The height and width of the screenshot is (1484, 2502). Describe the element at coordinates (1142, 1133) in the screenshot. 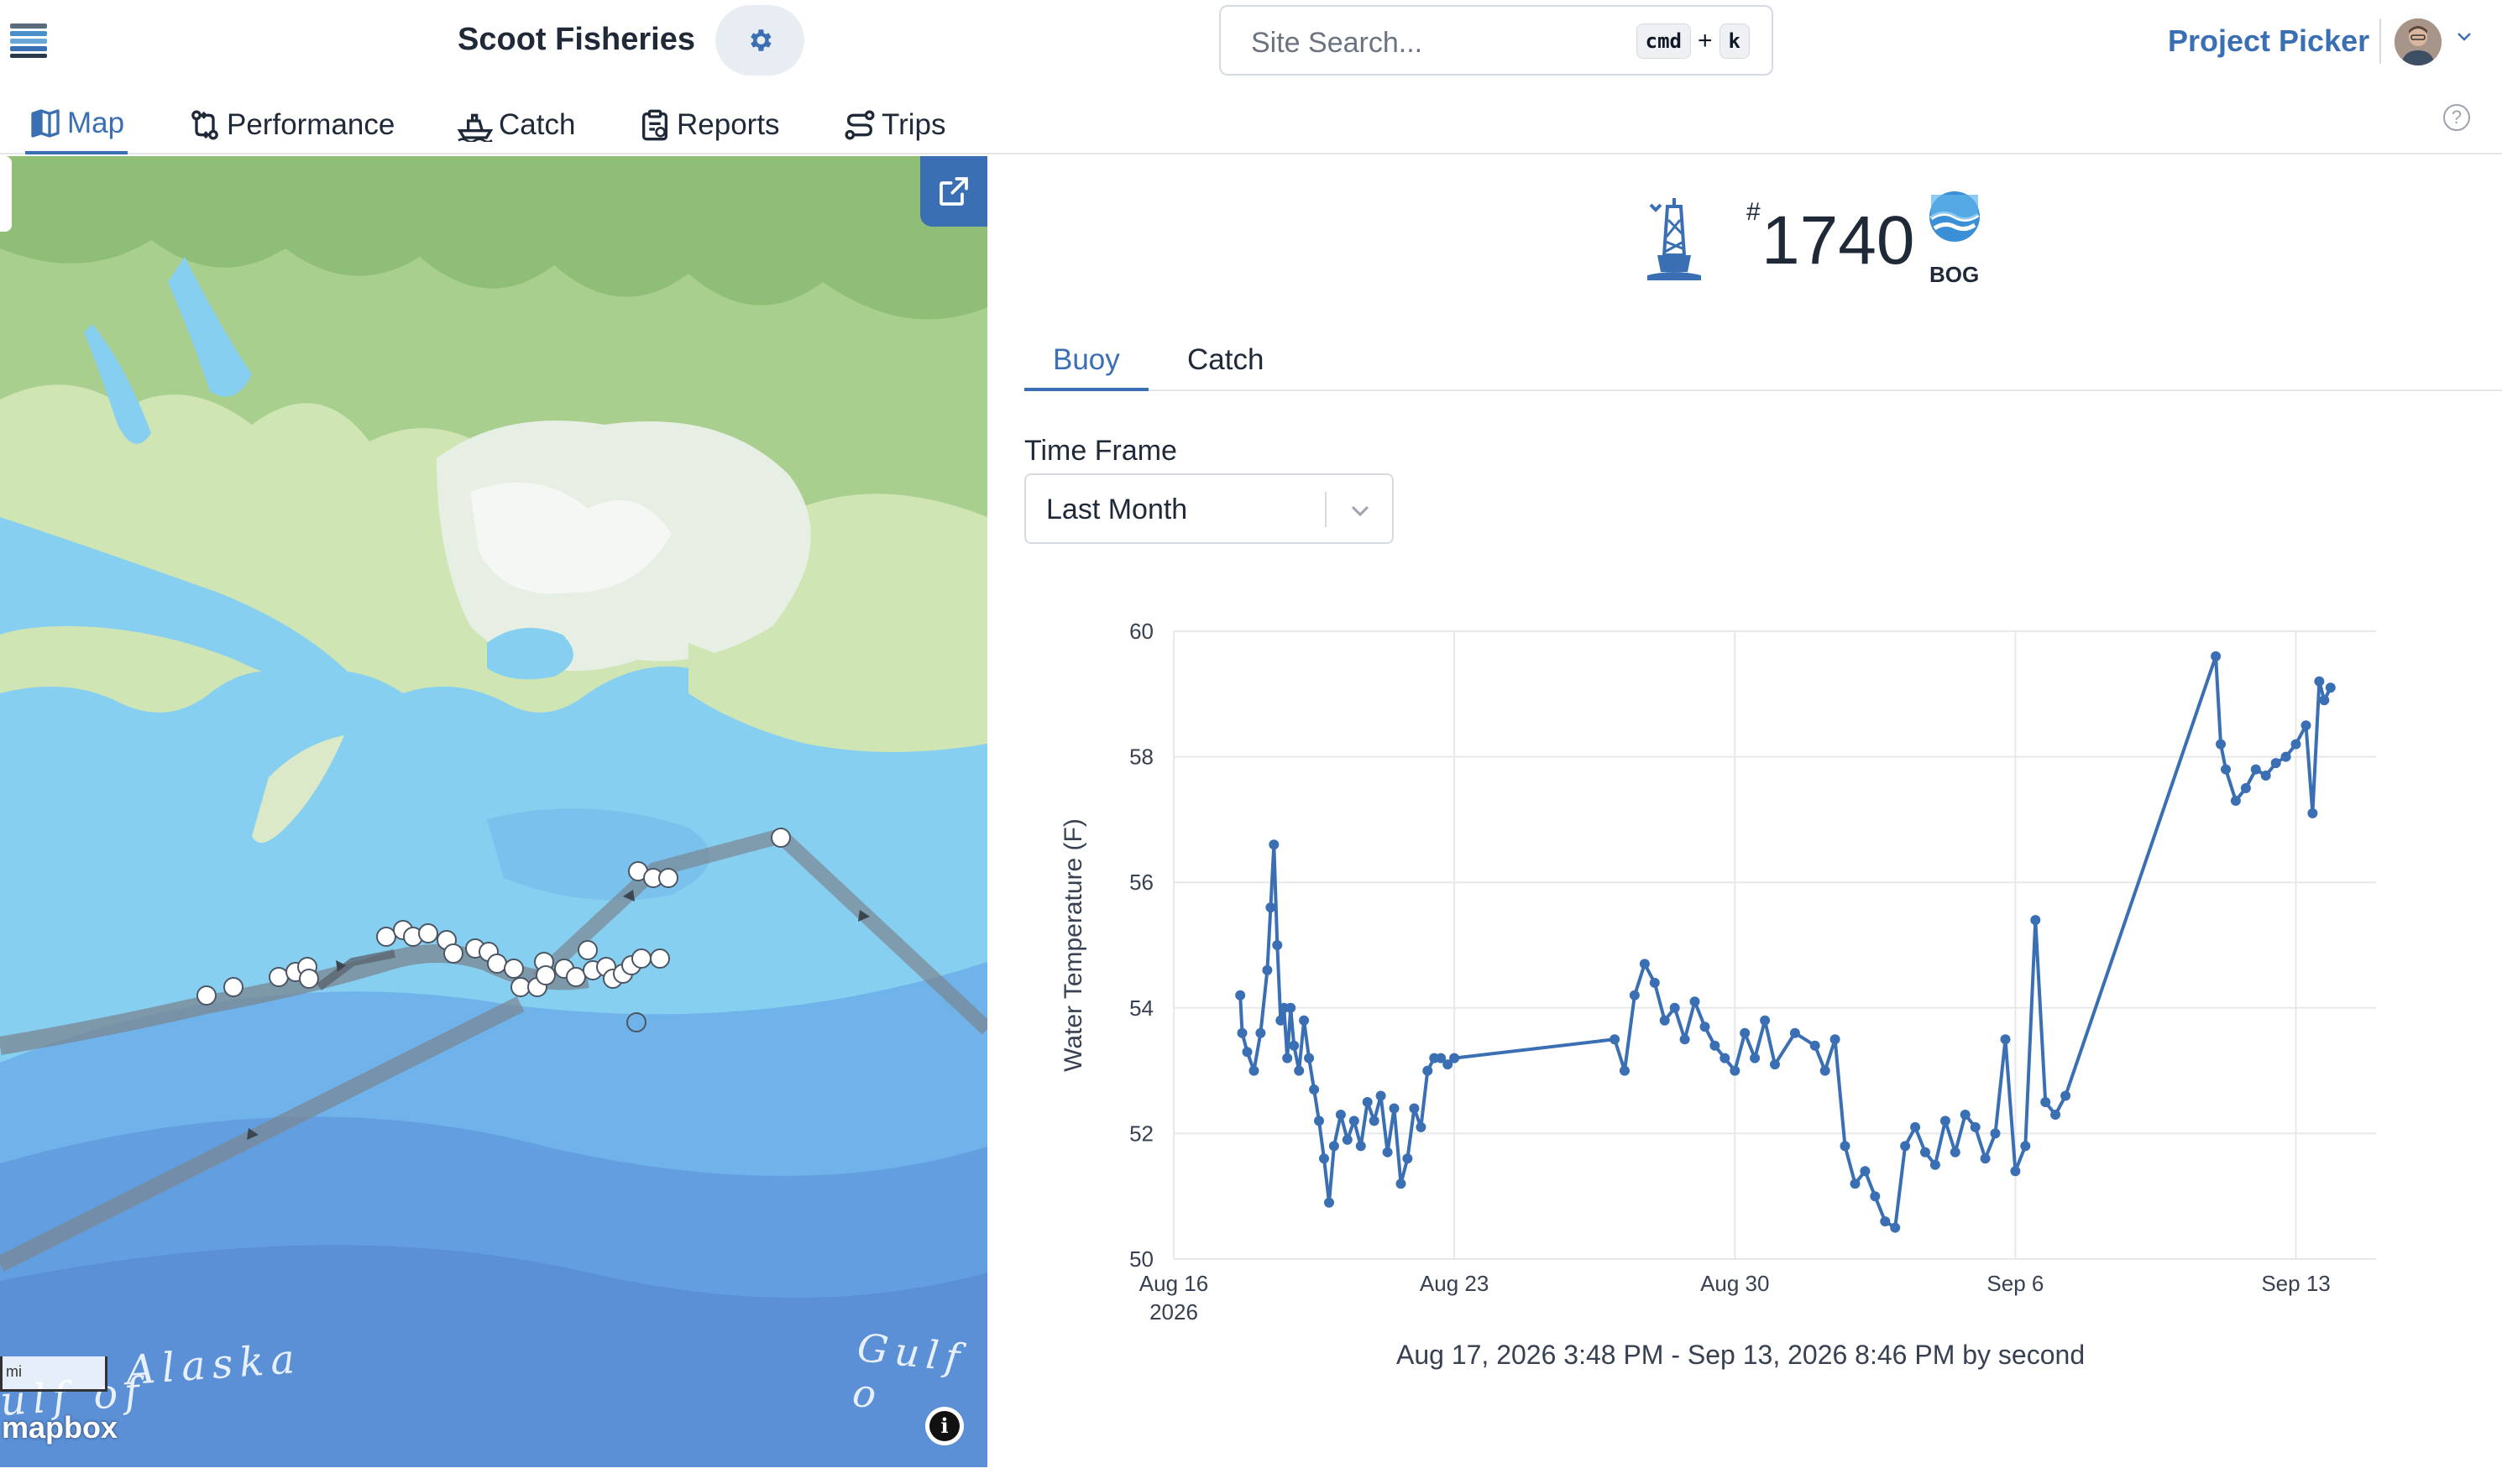

I see `y-tick-label: 52` at that location.